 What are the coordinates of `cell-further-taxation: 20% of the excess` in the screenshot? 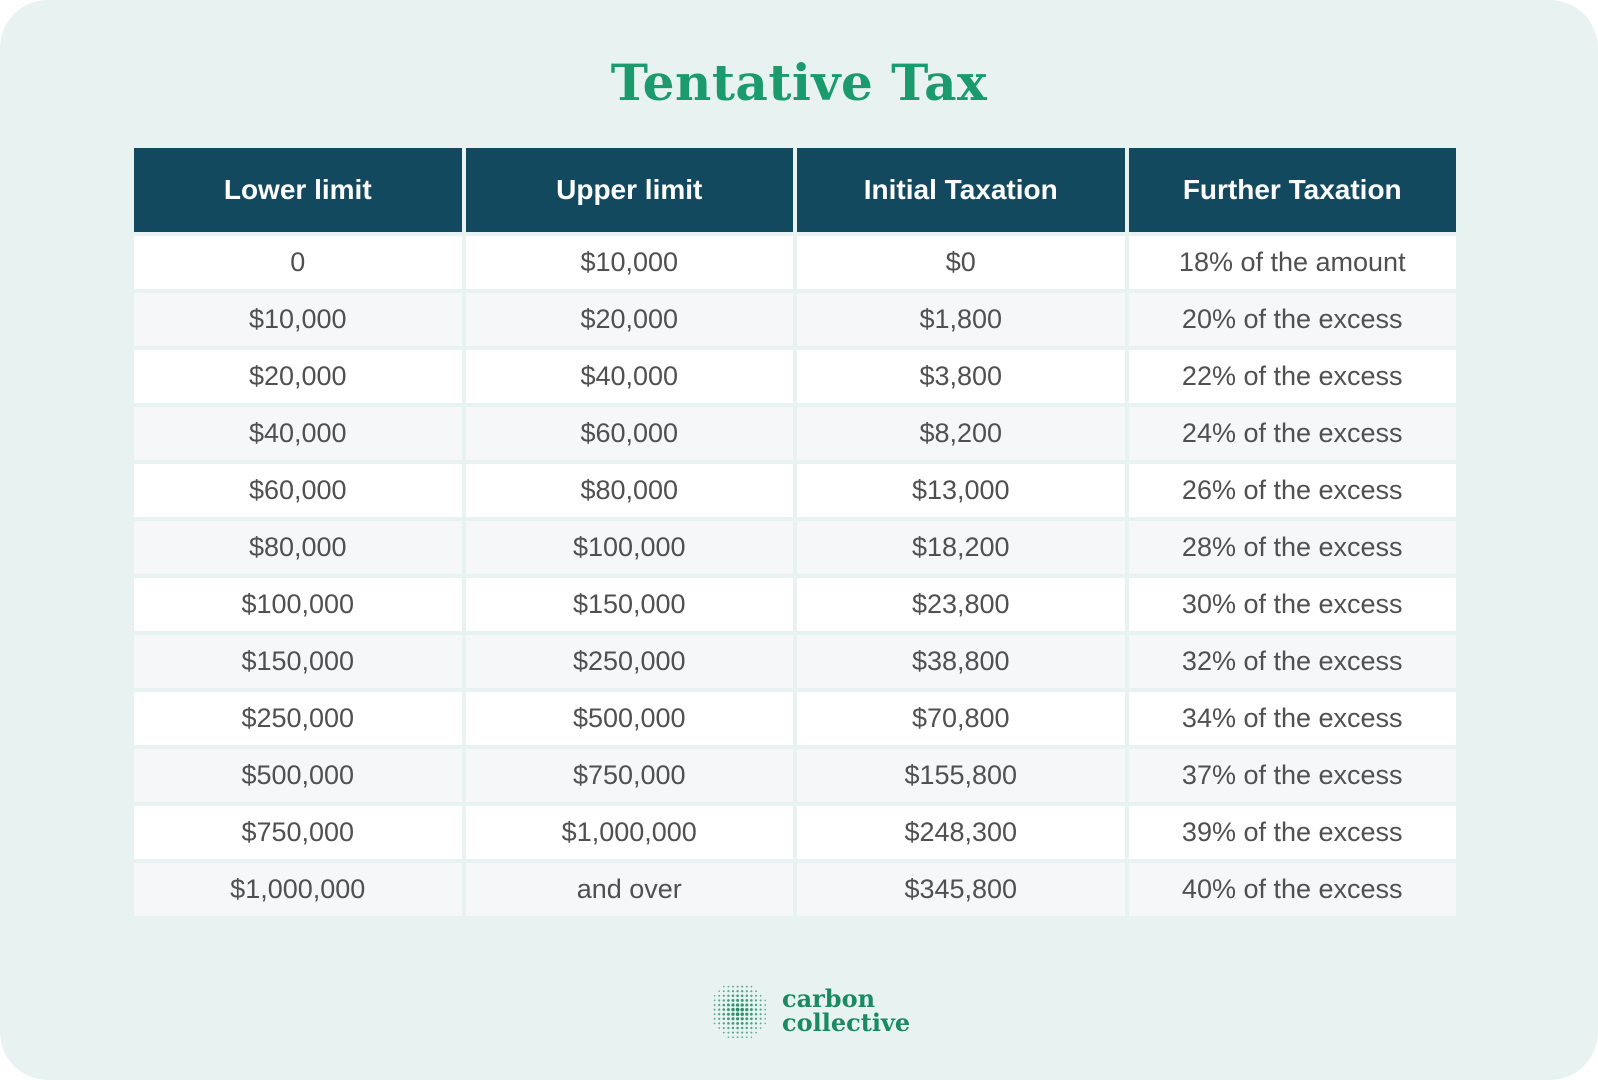 It's located at (1292, 319).